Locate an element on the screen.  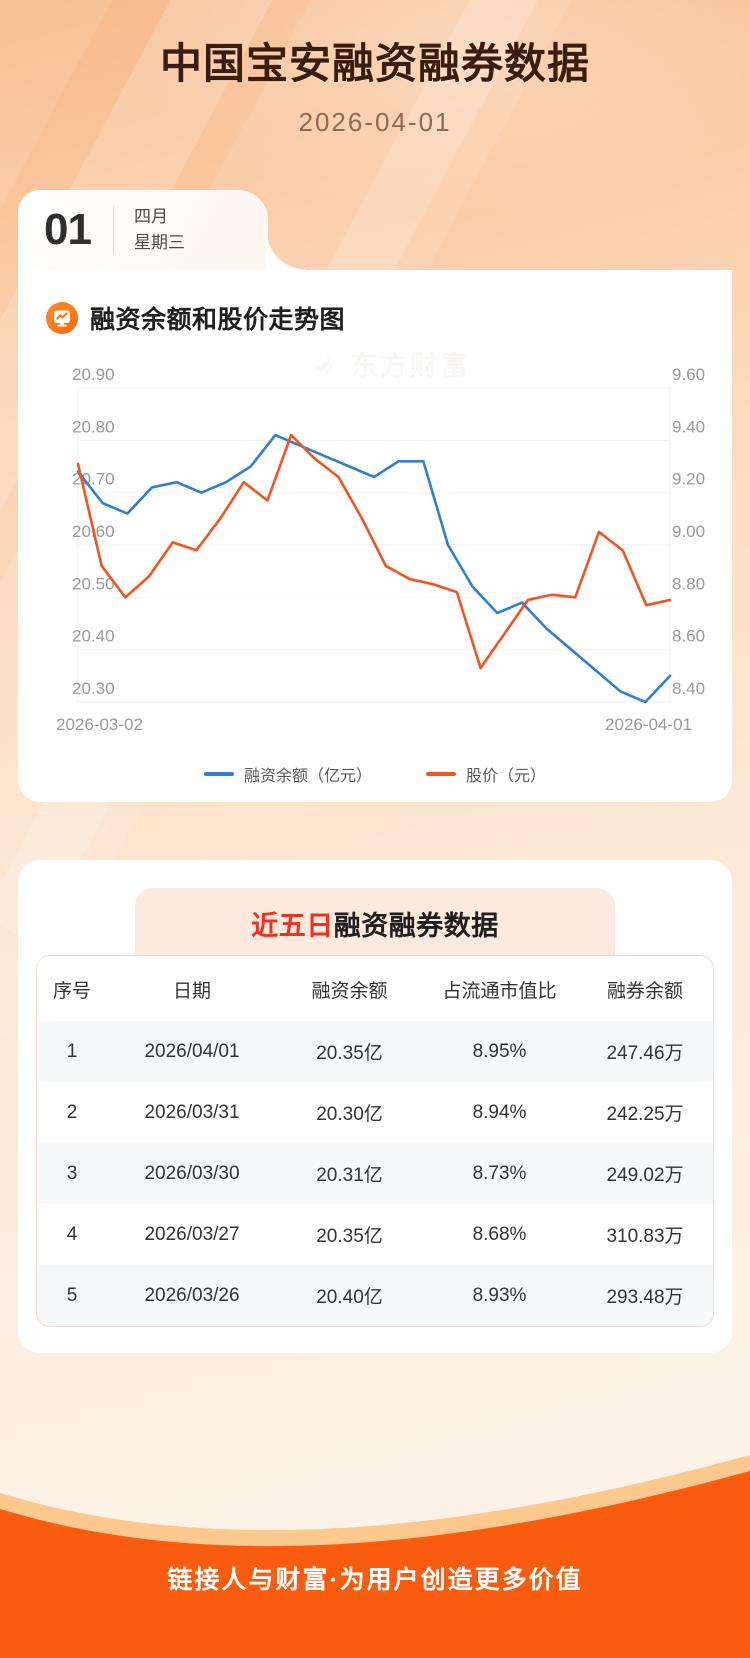
table-cell: 247.46万 is located at coordinates (645, 1053).